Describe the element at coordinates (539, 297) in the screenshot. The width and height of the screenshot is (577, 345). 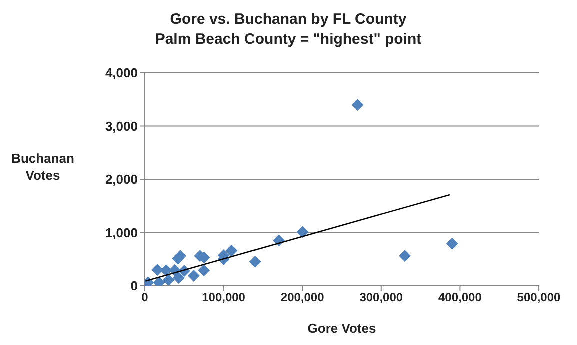
I see `x-tick-label: 500,000` at that location.